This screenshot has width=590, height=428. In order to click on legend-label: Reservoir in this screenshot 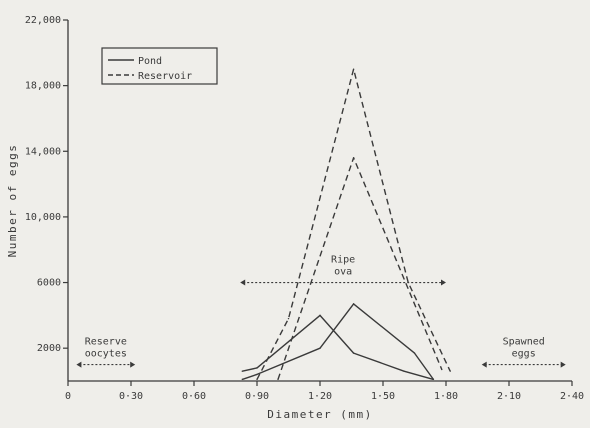, I will do `click(165, 76)`.